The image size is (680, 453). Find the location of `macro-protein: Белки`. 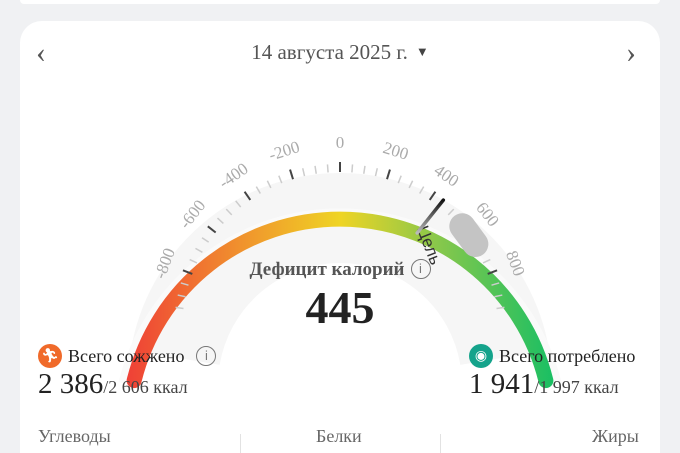

macro-protein: Белки is located at coordinates (339, 436).